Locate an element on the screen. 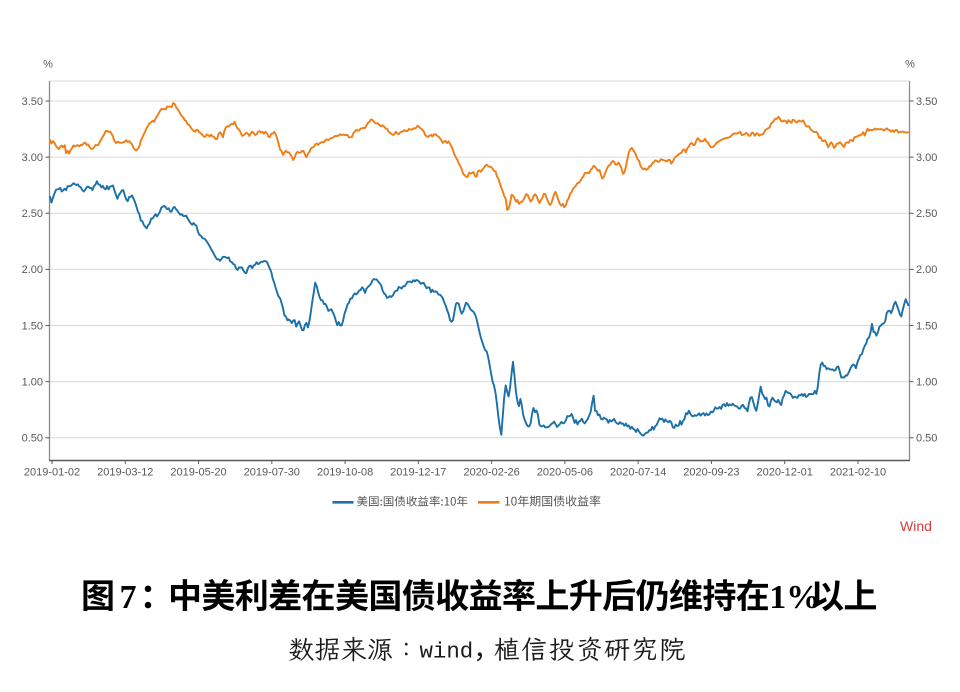 The image size is (960, 692). svg-text: 2020-12-01 is located at coordinates (785, 473).